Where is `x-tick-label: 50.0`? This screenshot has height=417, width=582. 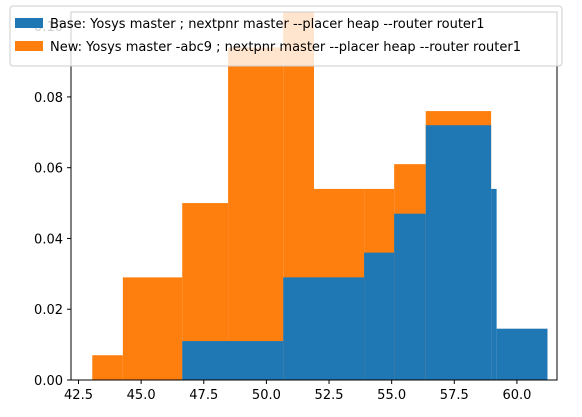 x-tick-label: 50.0 is located at coordinates (266, 395).